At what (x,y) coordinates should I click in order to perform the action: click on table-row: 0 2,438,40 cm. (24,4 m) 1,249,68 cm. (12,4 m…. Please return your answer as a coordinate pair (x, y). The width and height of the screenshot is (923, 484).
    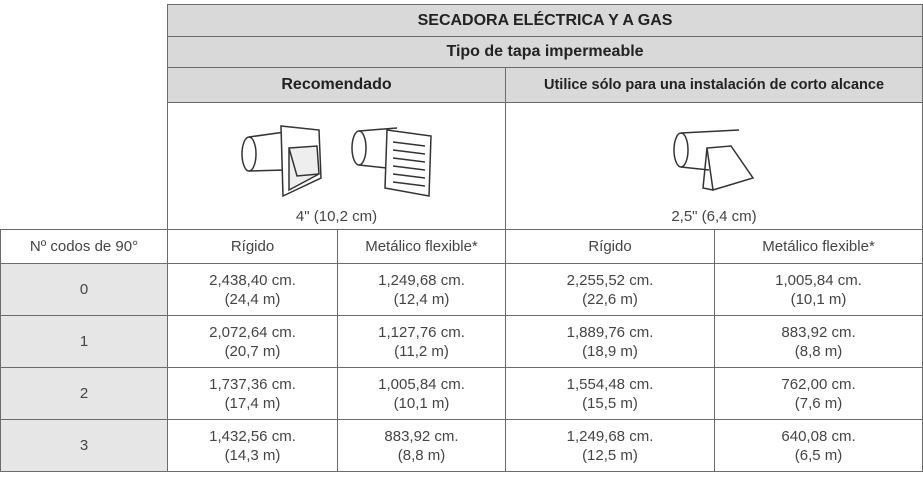
    Looking at the image, I should click on (461, 289).